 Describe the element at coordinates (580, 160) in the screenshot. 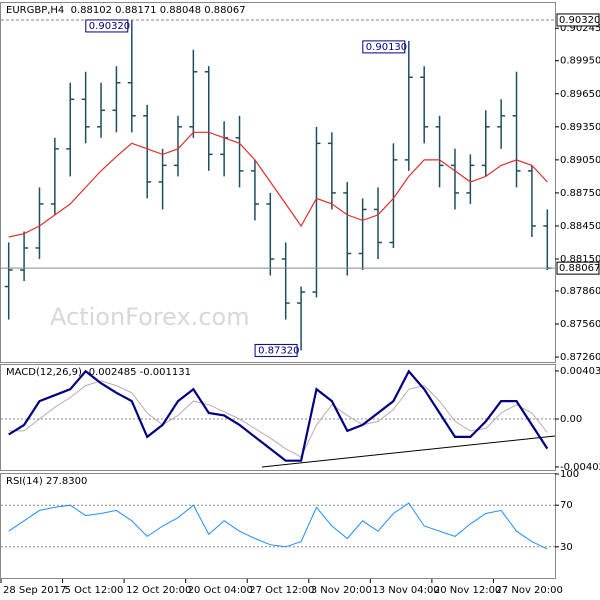

I see `y-tick-label: 0.89050` at that location.